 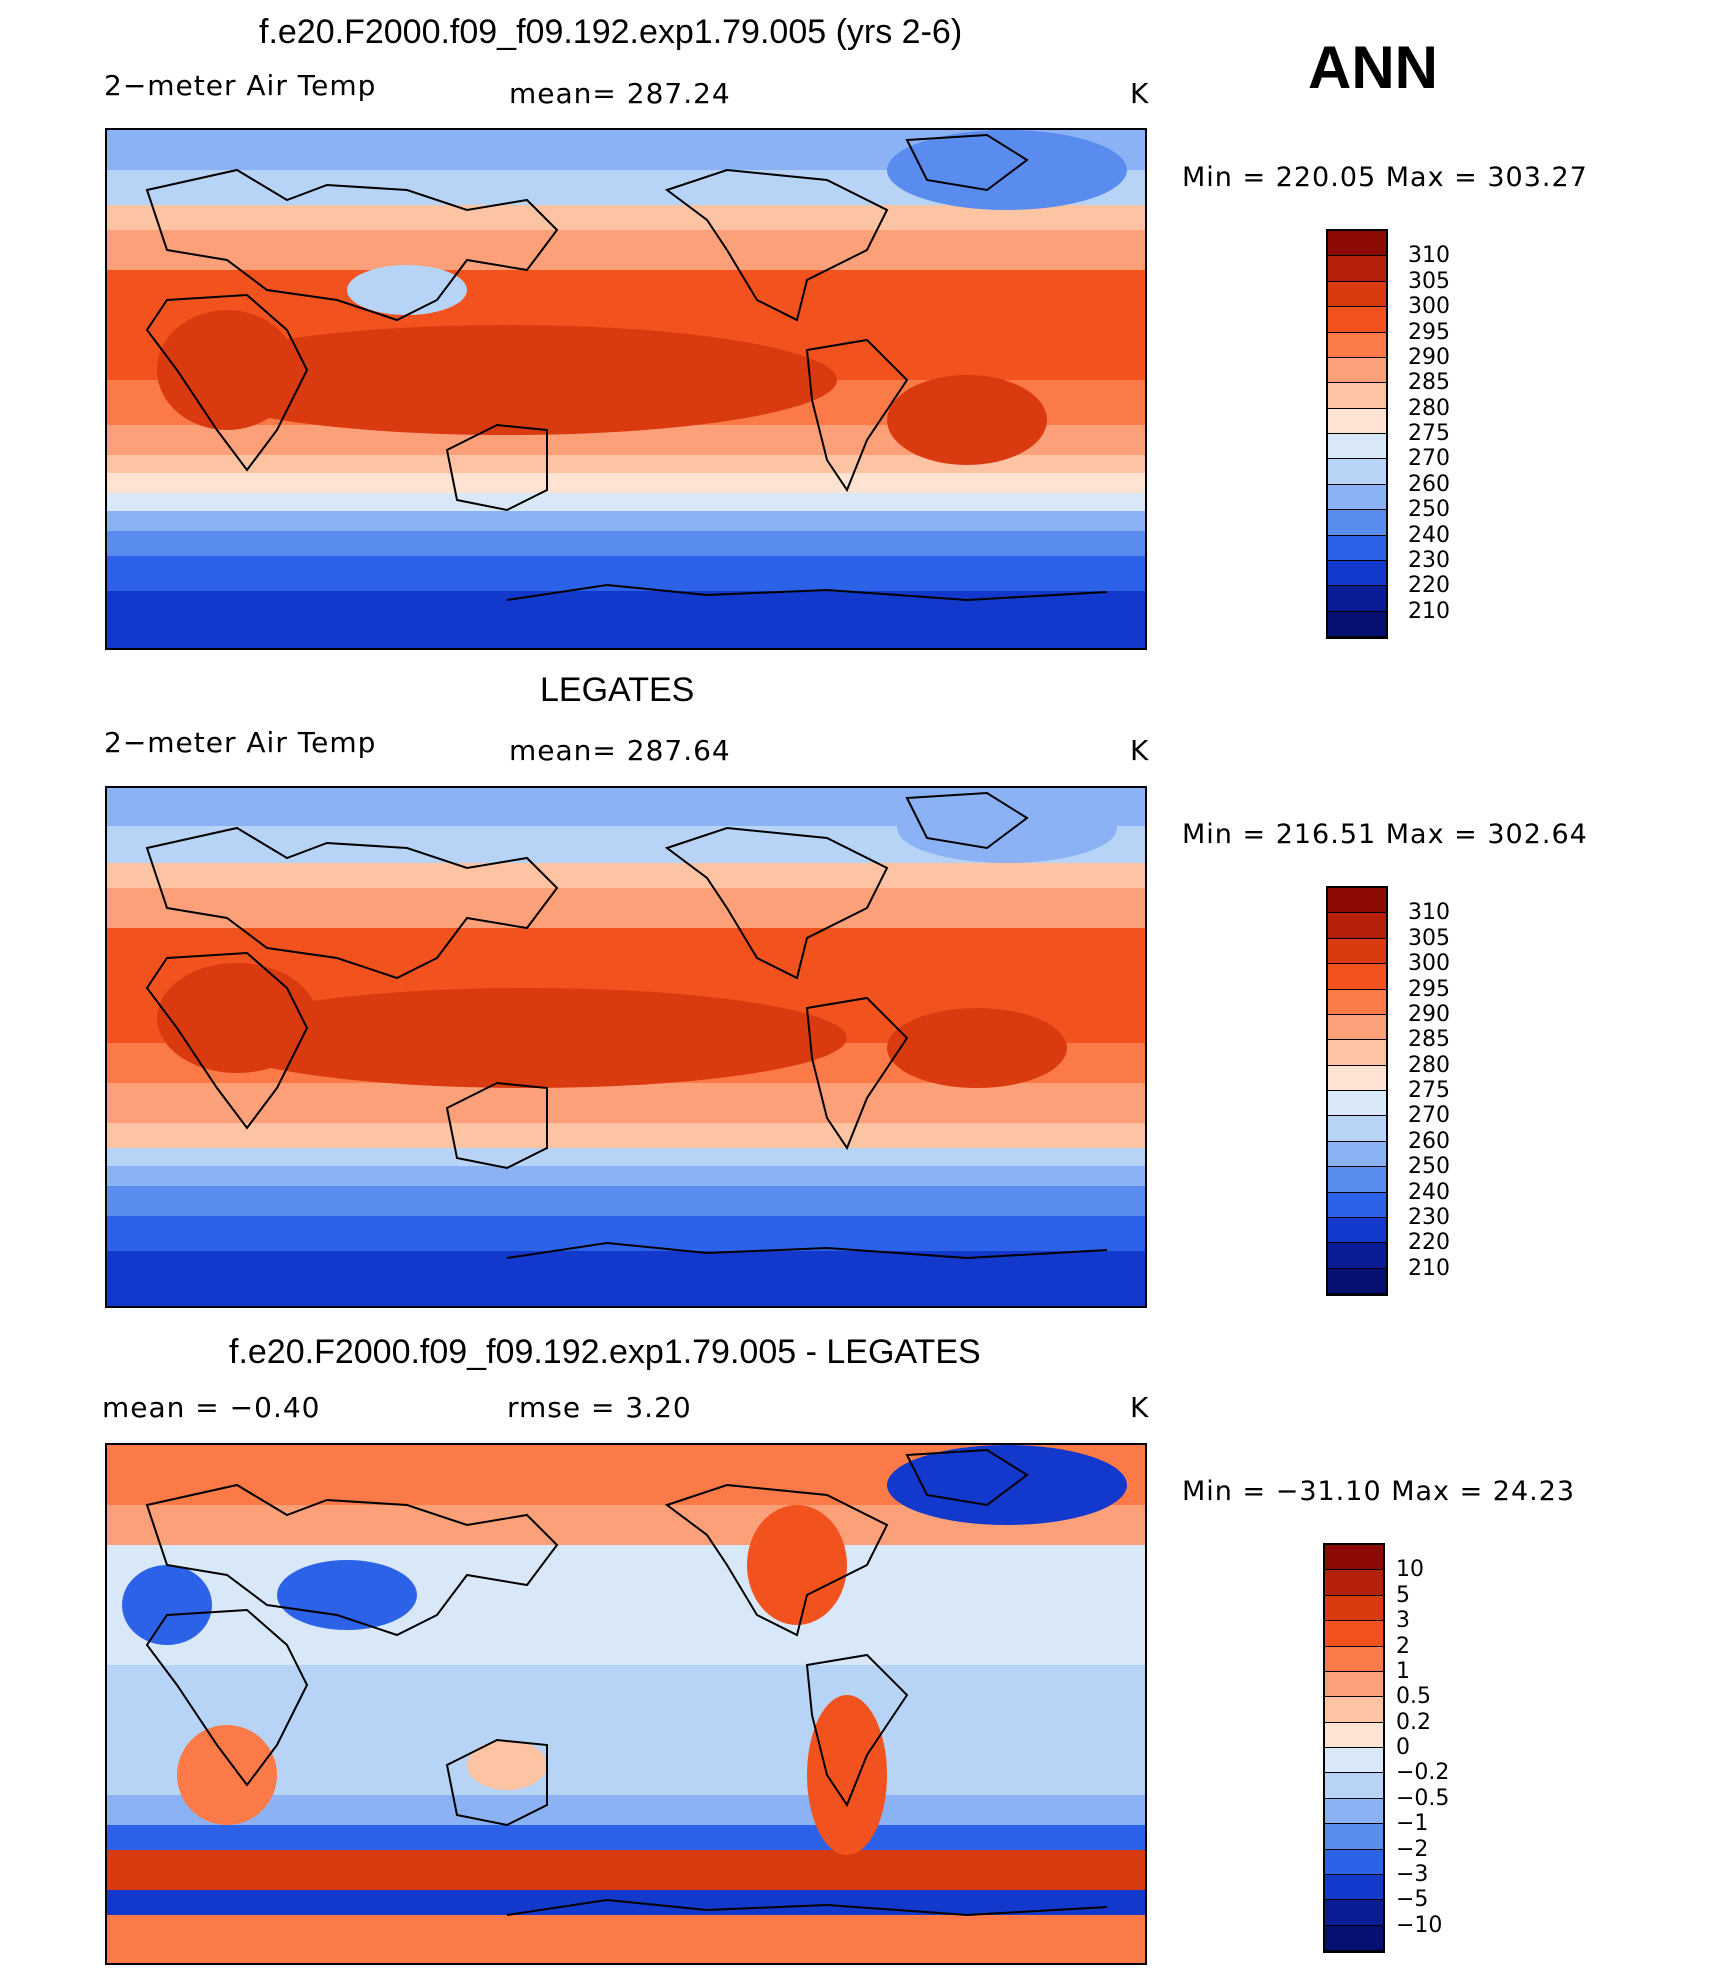 I want to click on panel-3-mean-label: mean = −0.40, so click(x=211, y=1407).